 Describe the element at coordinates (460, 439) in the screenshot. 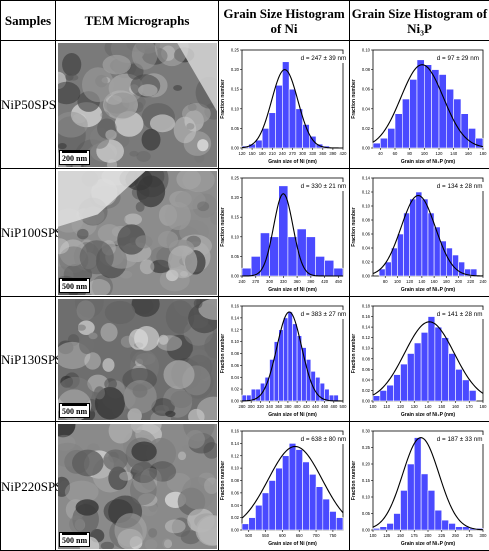

I see `mean-size-label: d = 187 ± 33 nm` at that location.